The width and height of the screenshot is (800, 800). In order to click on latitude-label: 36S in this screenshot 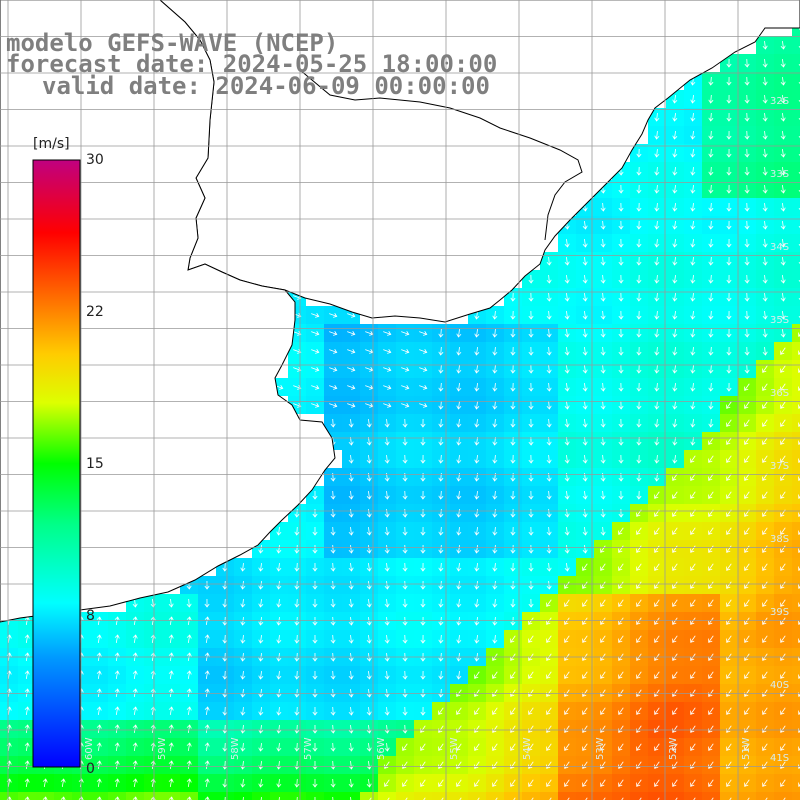, I will do `click(779, 393)`.